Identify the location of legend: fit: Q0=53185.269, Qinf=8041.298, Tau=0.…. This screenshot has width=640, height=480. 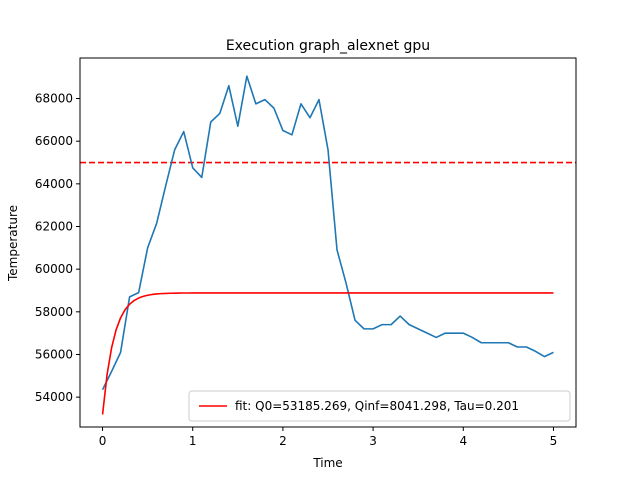
(379, 406).